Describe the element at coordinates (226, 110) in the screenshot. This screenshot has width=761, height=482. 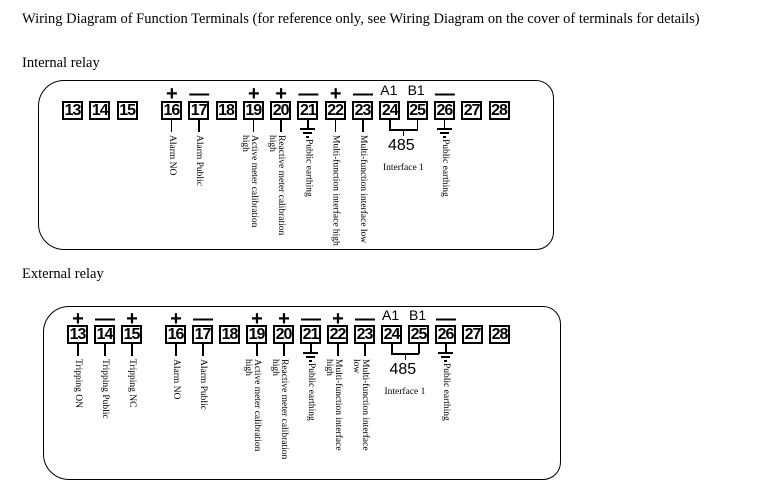
I see `terminal-18: 18` at that location.